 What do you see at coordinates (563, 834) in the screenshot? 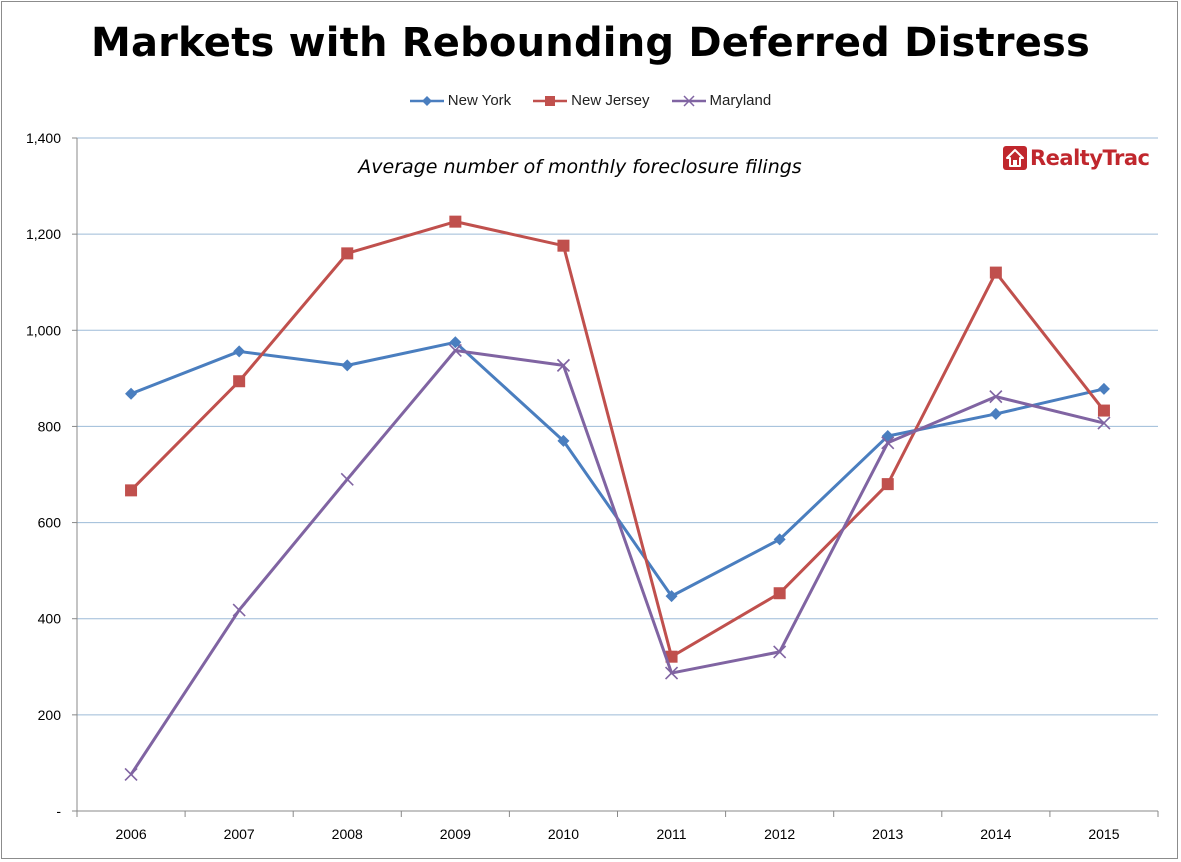
I see `x-tick-label: 2010` at bounding box center [563, 834].